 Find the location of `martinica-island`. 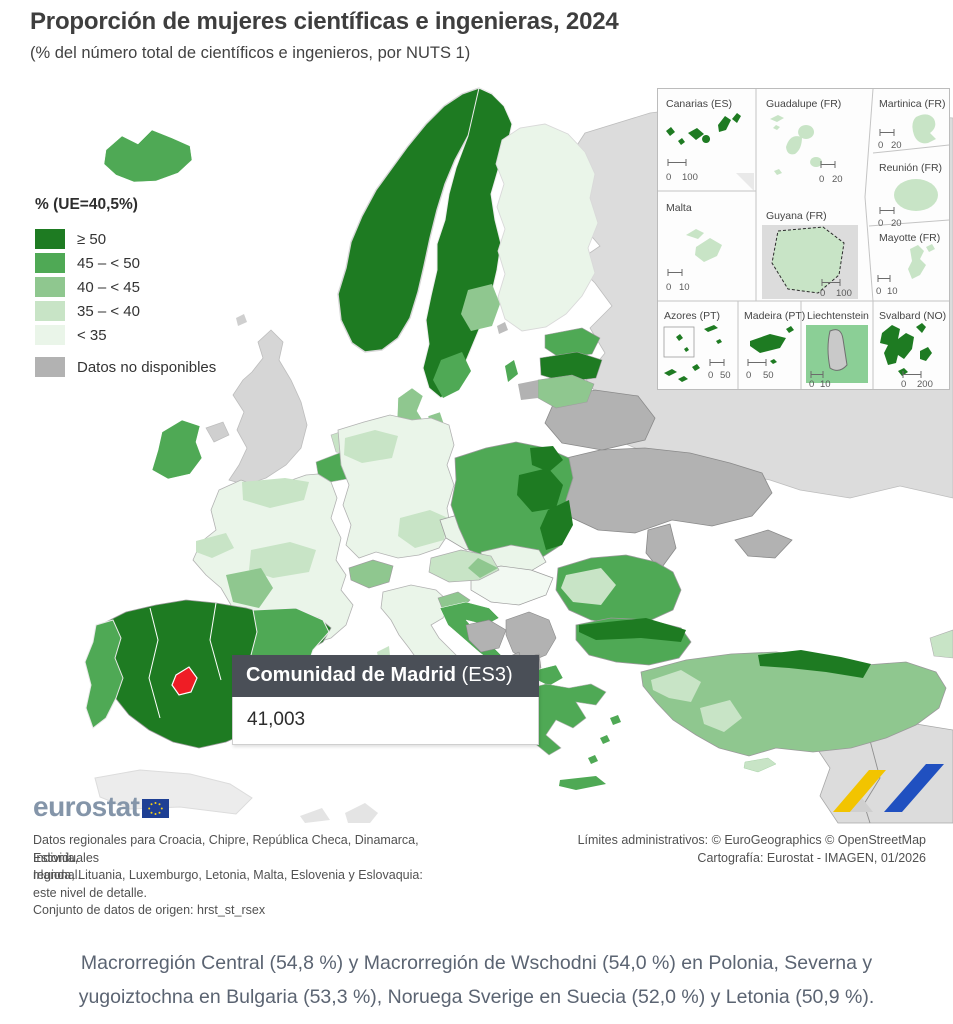

martinica-island is located at coordinates (924, 129).